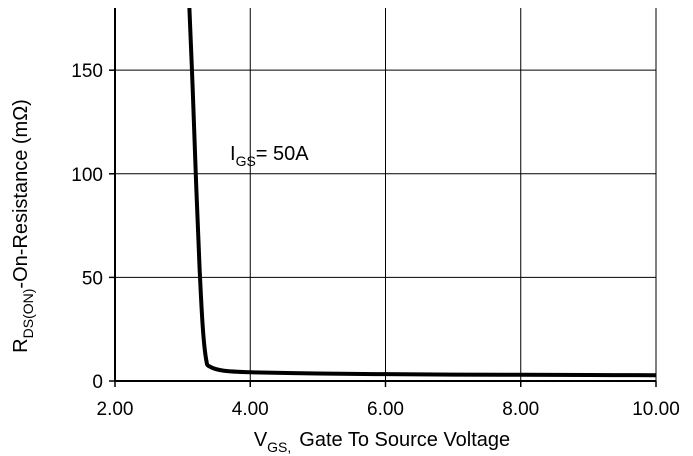  Describe the element at coordinates (23, 226) in the screenshot. I see `y-axis-label: RDS(ON)-On-Resistance (mΩ)` at that location.